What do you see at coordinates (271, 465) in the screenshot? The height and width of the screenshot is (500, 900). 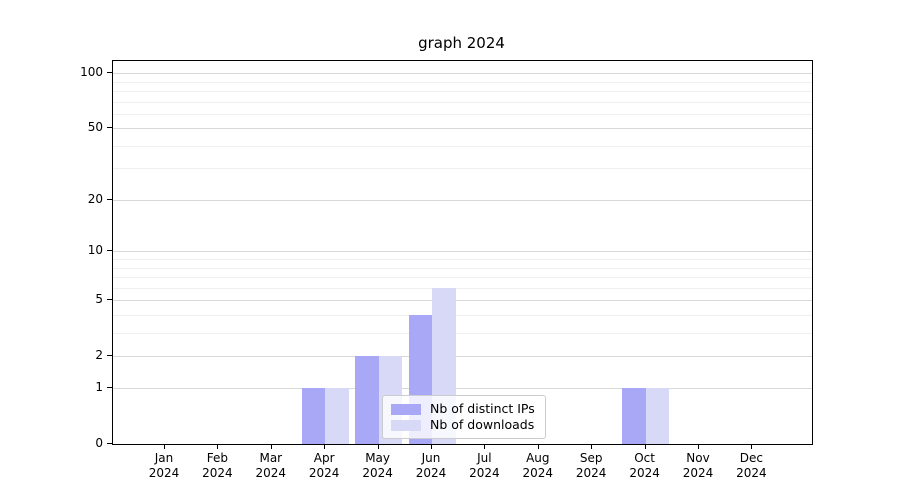 I see `x-axis-tick-label: Mar 2024` at bounding box center [271, 465].